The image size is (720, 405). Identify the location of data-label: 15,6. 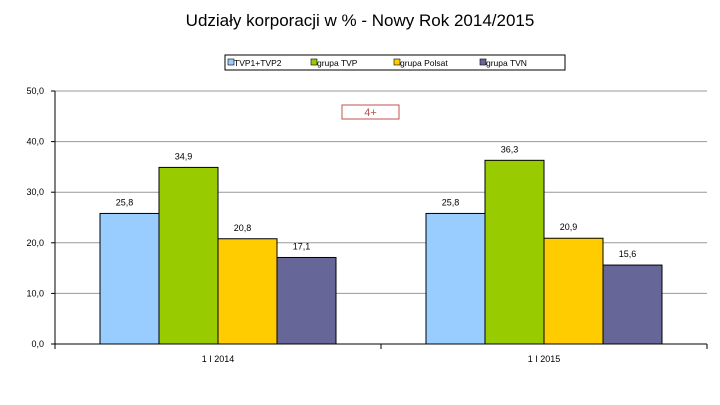
(628, 254).